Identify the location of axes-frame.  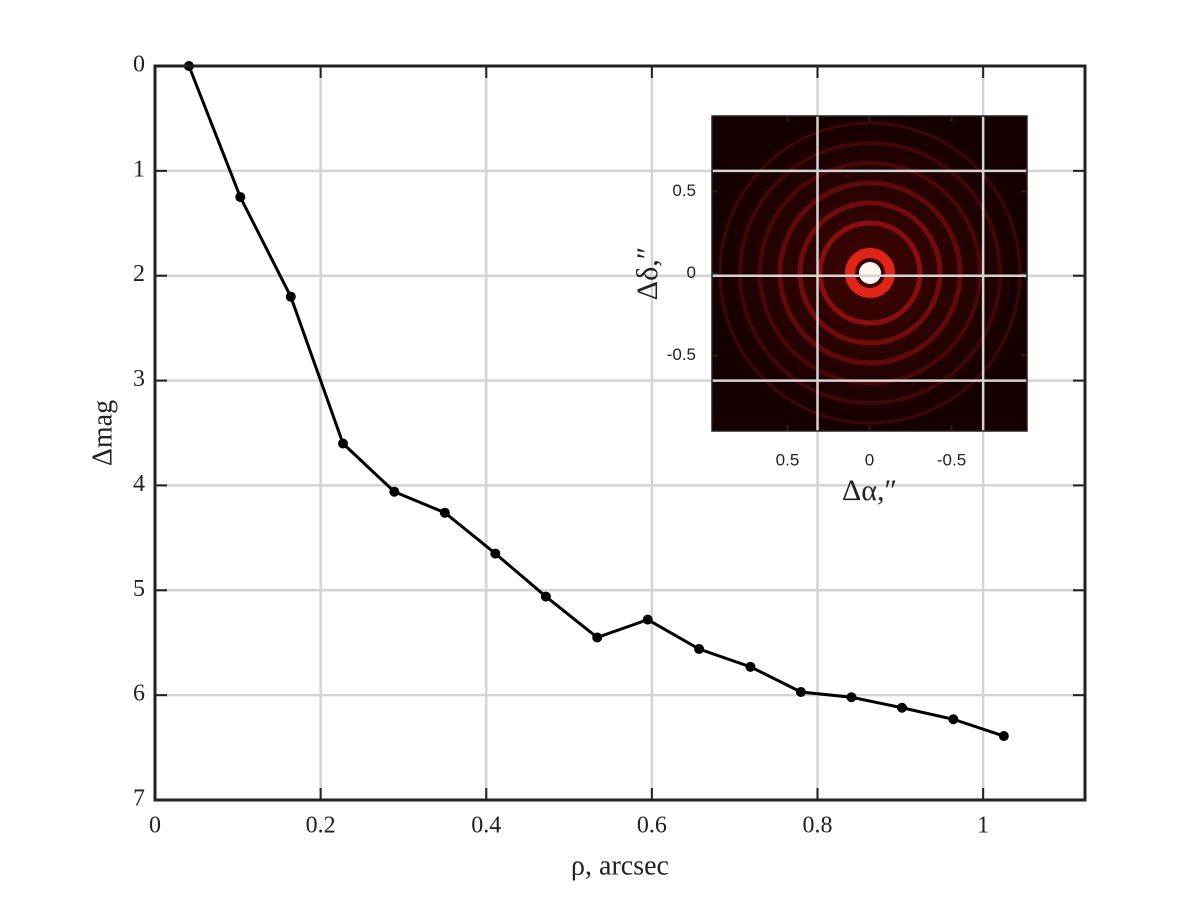
(869, 273).